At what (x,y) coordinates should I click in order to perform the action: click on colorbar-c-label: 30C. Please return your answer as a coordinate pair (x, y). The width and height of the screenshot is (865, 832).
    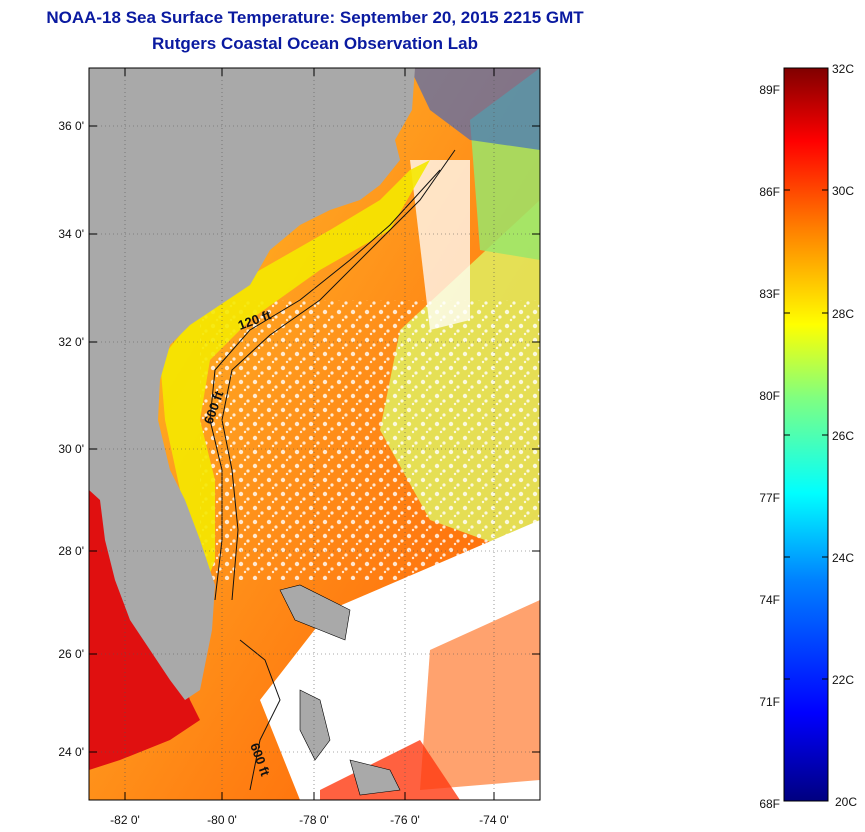
    Looking at the image, I should click on (843, 191).